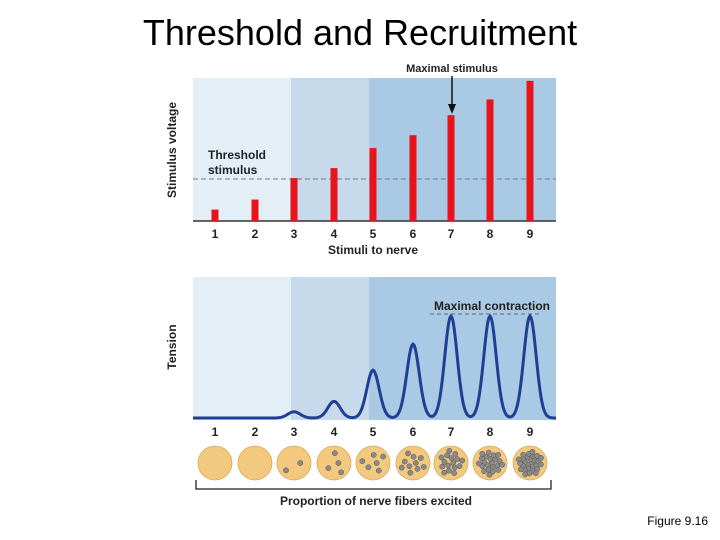  I want to click on figure-caption: Figure 9.16, so click(677, 521).